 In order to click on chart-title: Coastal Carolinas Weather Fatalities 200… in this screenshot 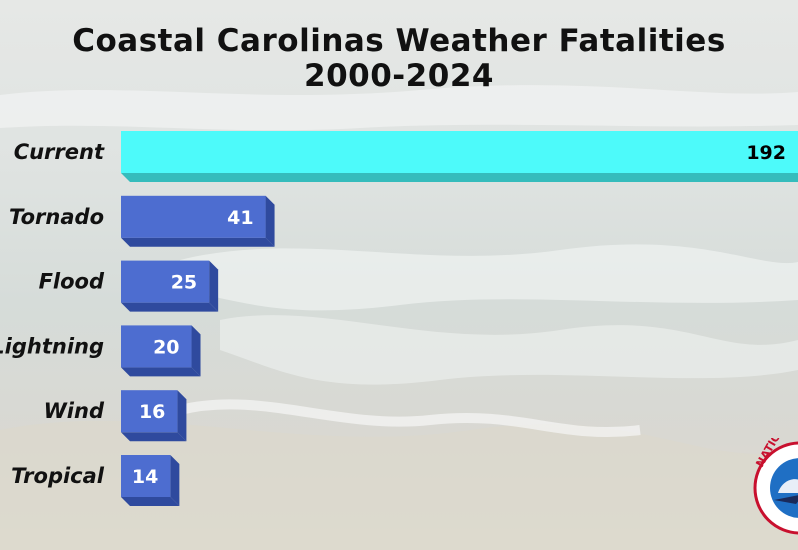, I will do `click(399, 59)`.